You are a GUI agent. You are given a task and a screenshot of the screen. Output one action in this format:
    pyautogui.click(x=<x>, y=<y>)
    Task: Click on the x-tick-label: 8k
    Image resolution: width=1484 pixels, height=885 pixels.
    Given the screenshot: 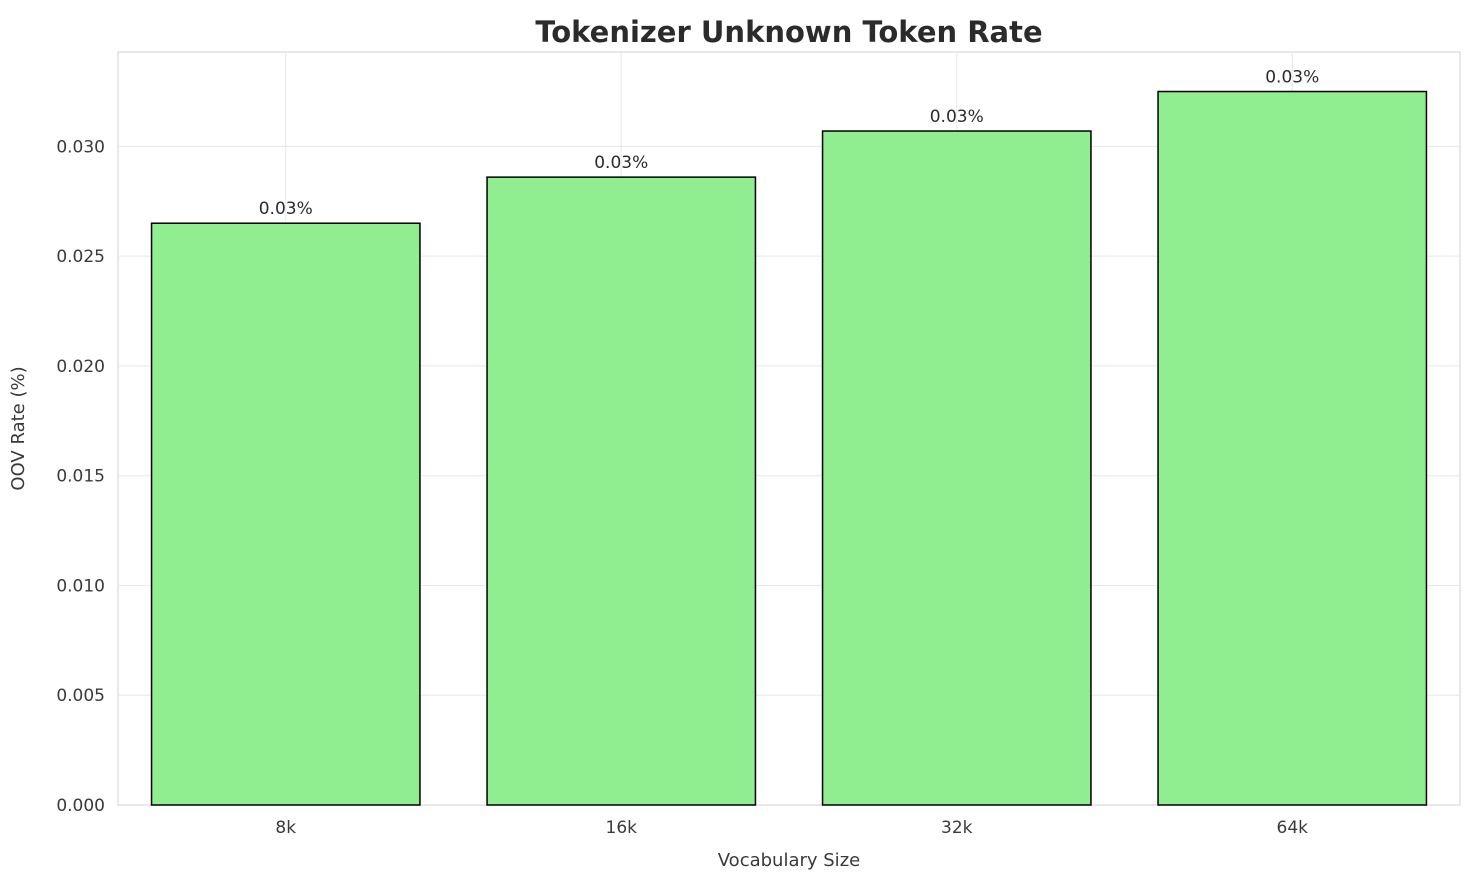 What is the action you would take?
    pyautogui.click(x=285, y=828)
    